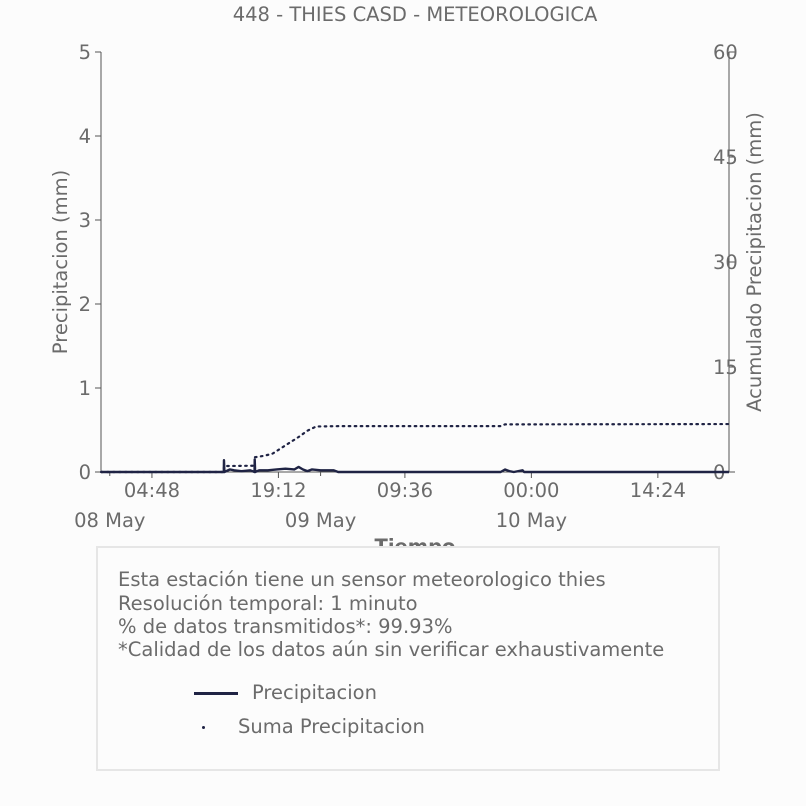 Image resolution: width=806 pixels, height=806 pixels. Describe the element at coordinates (85, 136) in the screenshot. I see `y-tick-label: 4` at that location.